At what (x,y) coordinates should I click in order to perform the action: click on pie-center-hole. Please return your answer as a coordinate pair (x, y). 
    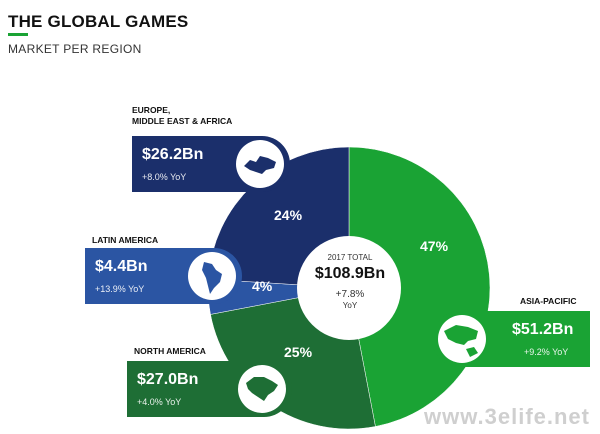
    Looking at the image, I should click on (349, 288).